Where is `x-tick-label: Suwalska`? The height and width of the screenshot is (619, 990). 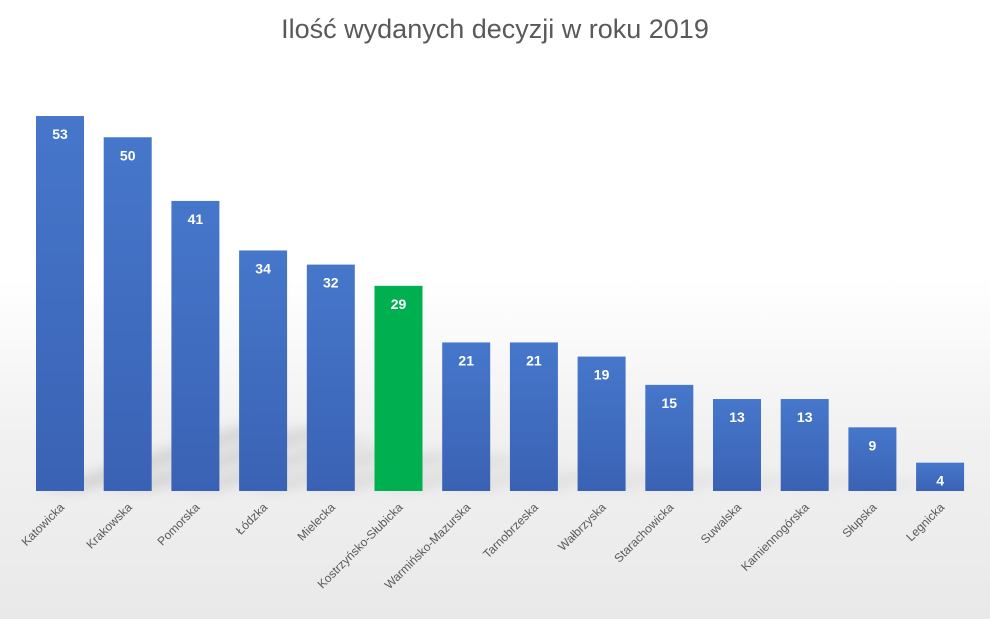
x-tick-label: Suwalska is located at coordinates (721, 523).